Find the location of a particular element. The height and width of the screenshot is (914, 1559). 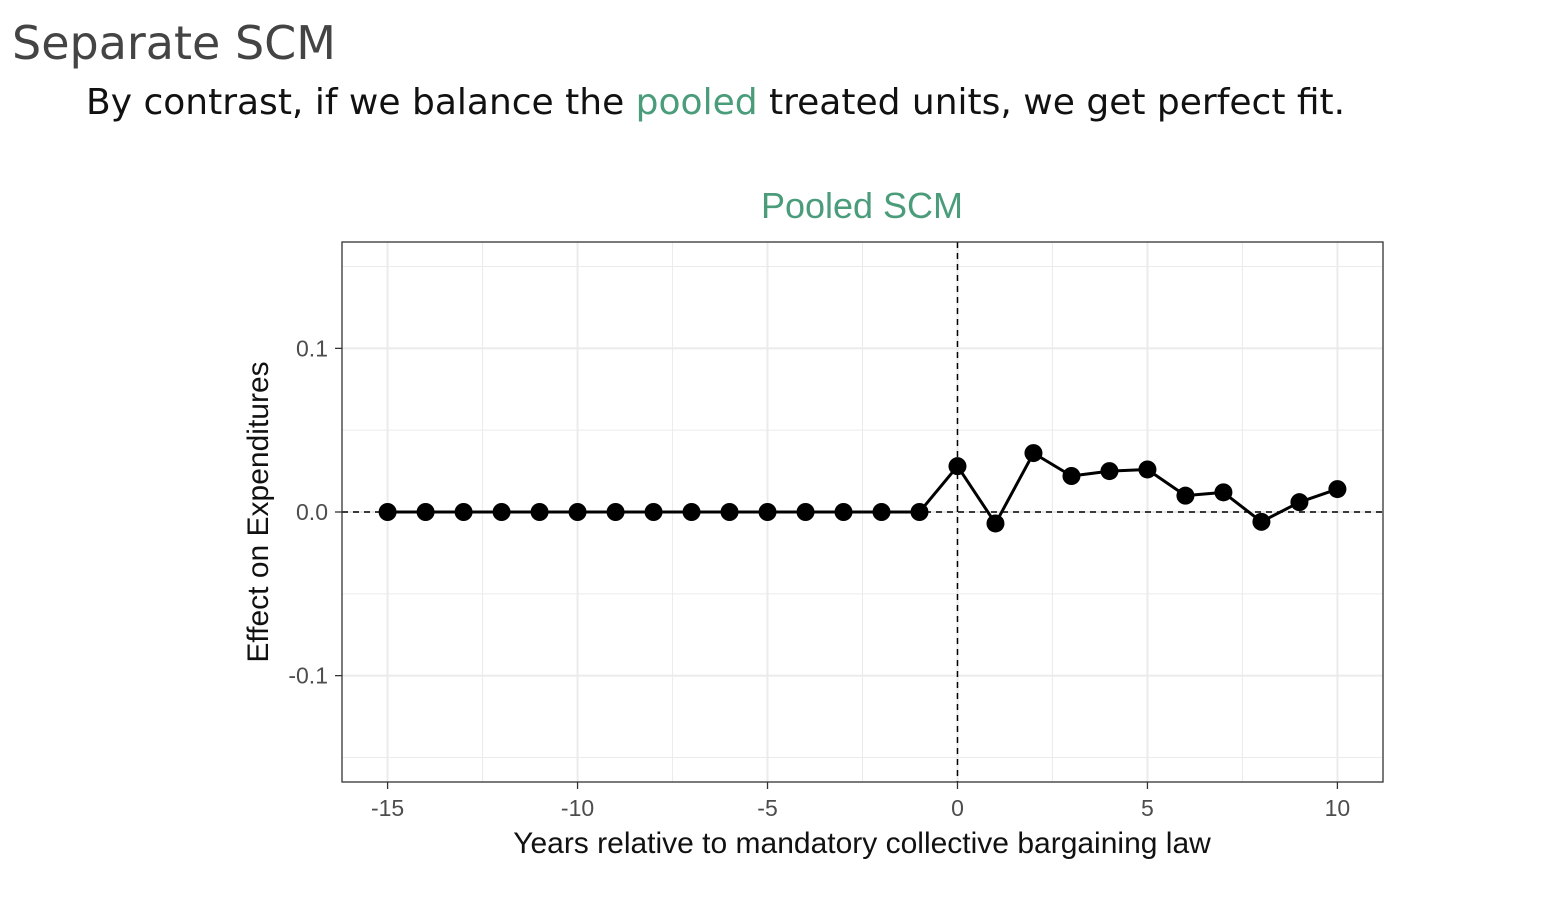

body-text-before: By contrast, if we balance the is located at coordinates (361, 102).